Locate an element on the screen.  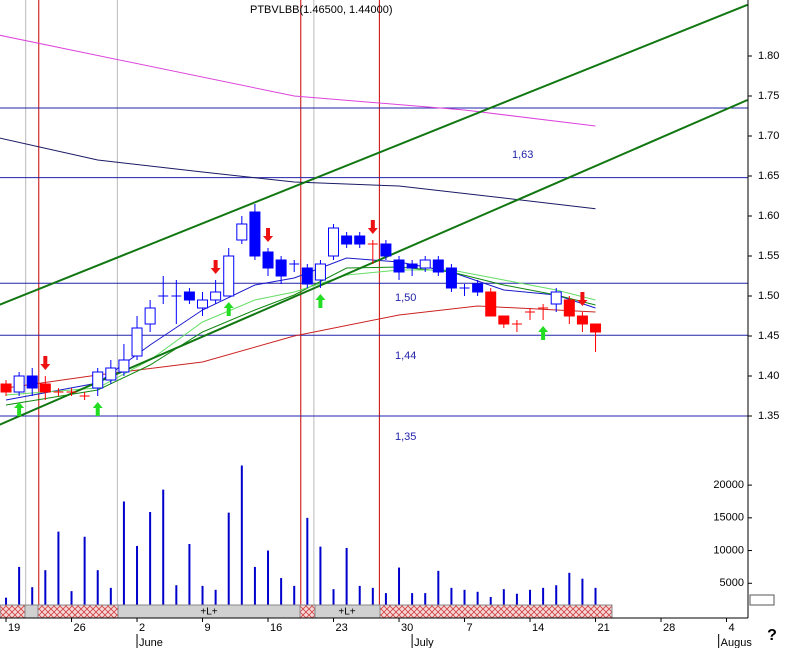
month-label: June is located at coordinates (151, 642).